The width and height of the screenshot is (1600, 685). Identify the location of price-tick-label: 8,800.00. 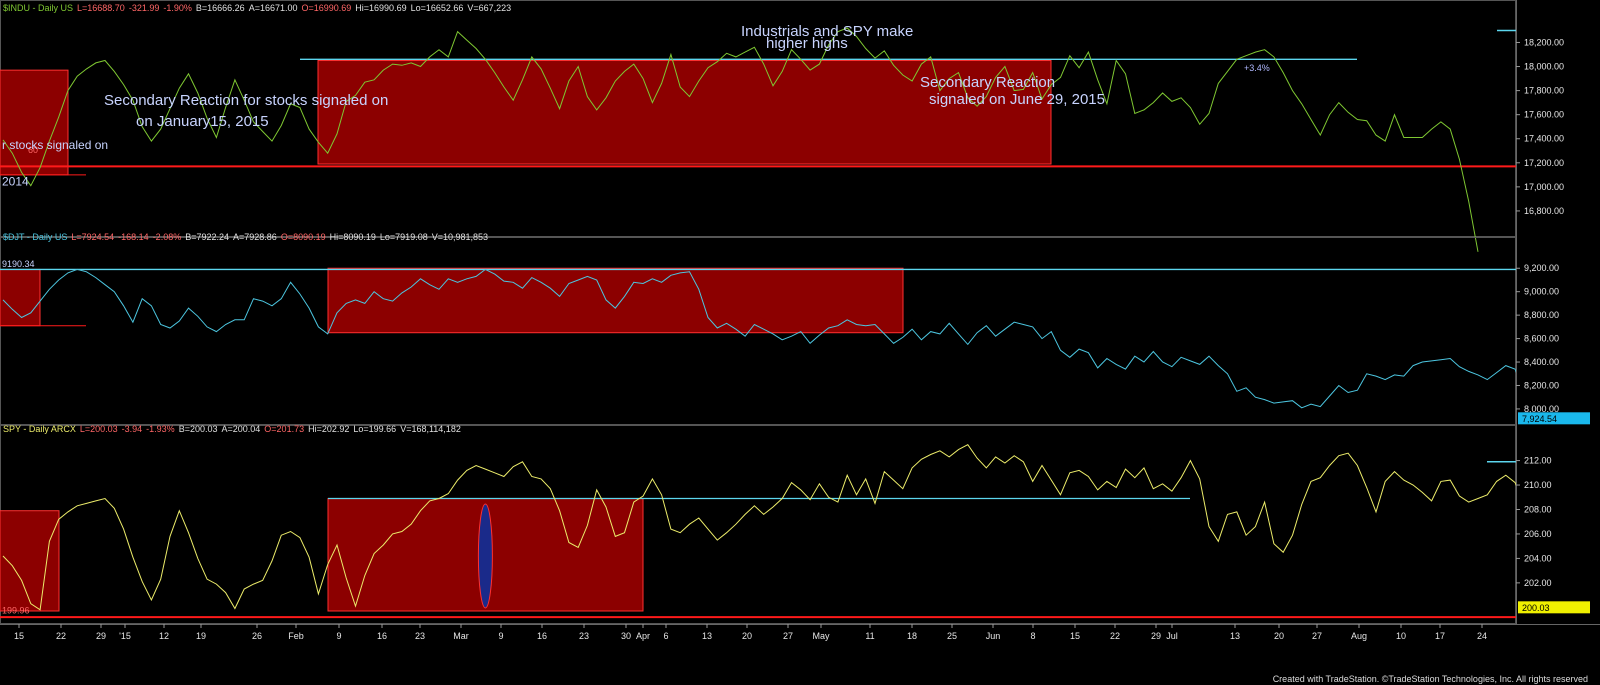
(1541, 315).